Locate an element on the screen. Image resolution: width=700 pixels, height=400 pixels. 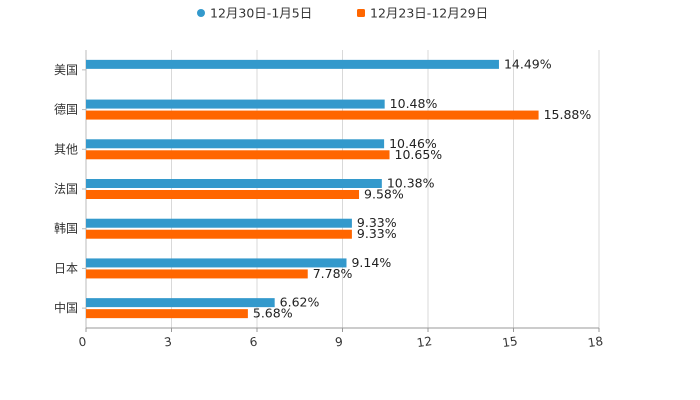
legend-label-1: 12月23日-12月29日 is located at coordinates (429, 13).